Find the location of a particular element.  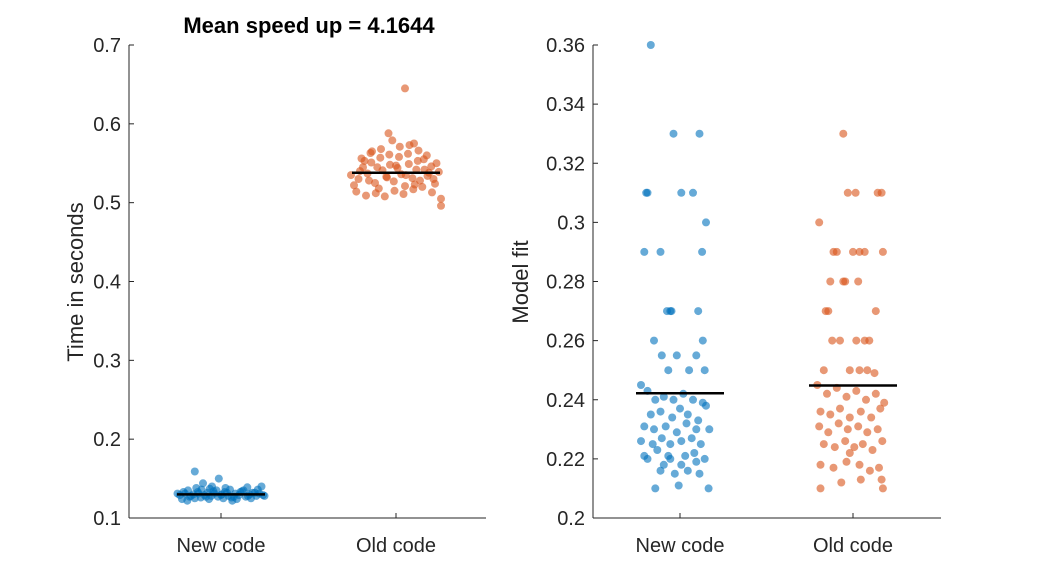

left-y-tick-label: 0.3 is located at coordinates (107, 361).